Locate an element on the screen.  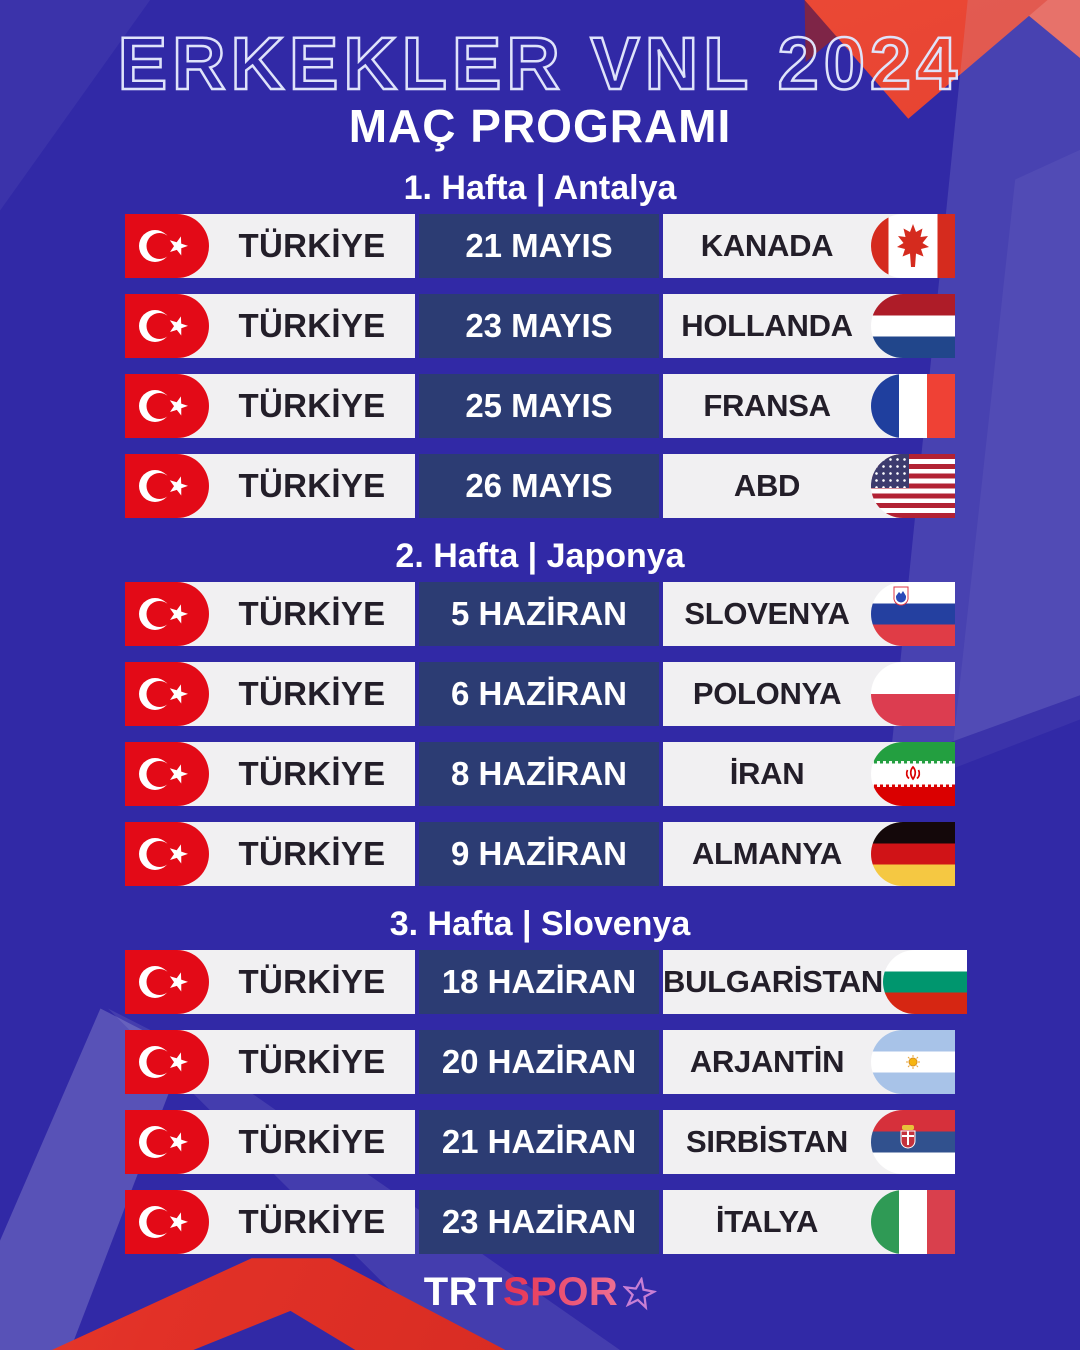
match-row: TÜRKİYE 23 HAZİRAN İTALYA is located at coordinates (540, 1222).